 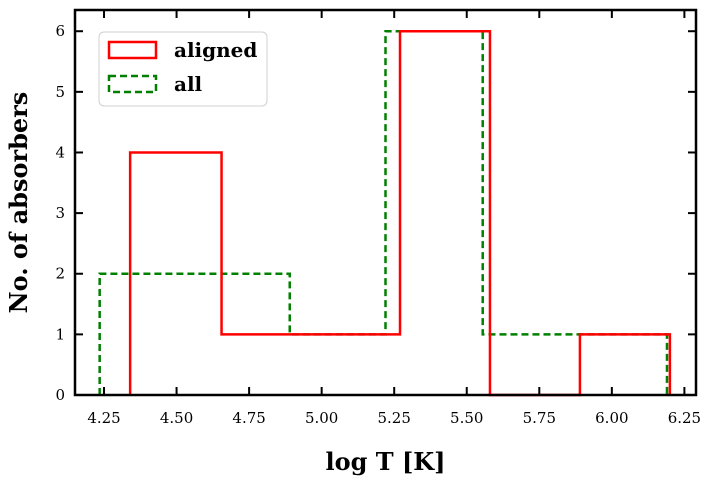 What do you see at coordinates (60, 213) in the screenshot?
I see `y-tick-label: 3` at bounding box center [60, 213].